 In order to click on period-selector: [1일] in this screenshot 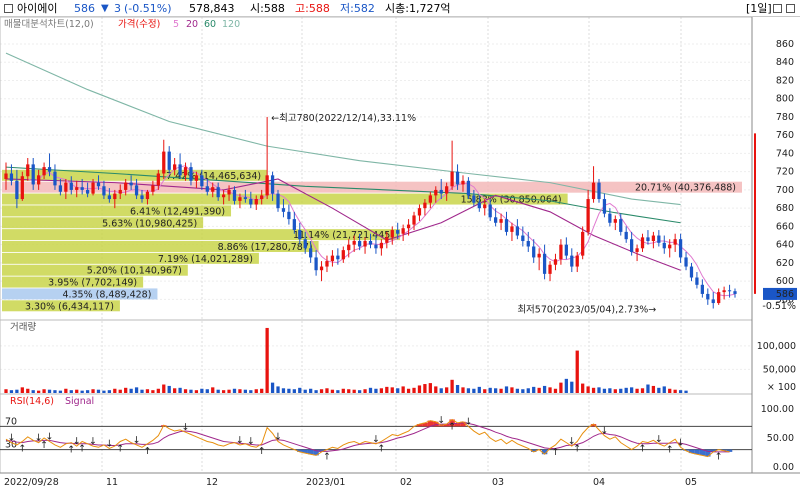, I will do `click(759, 8)`.